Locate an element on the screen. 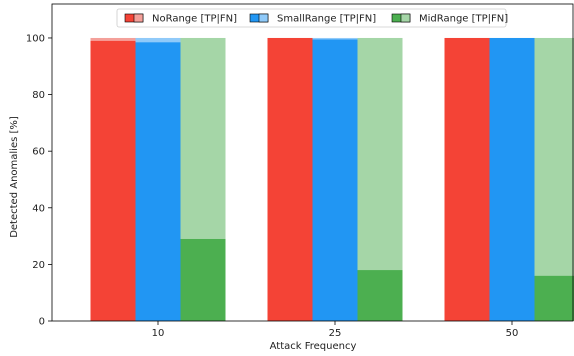  y-axis-label: Detected Anomalies [%] is located at coordinates (14, 177).